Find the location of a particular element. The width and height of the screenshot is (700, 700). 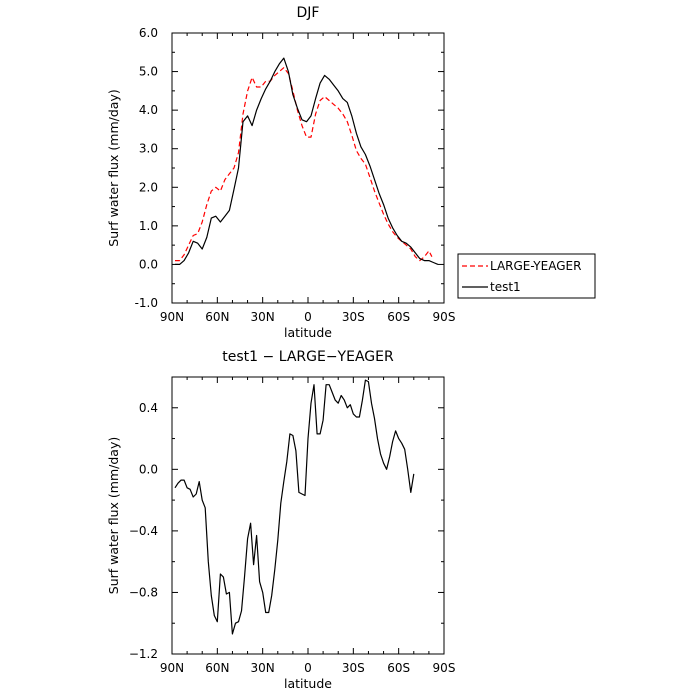

y-tick-label: 2.0 is located at coordinates (148, 187).